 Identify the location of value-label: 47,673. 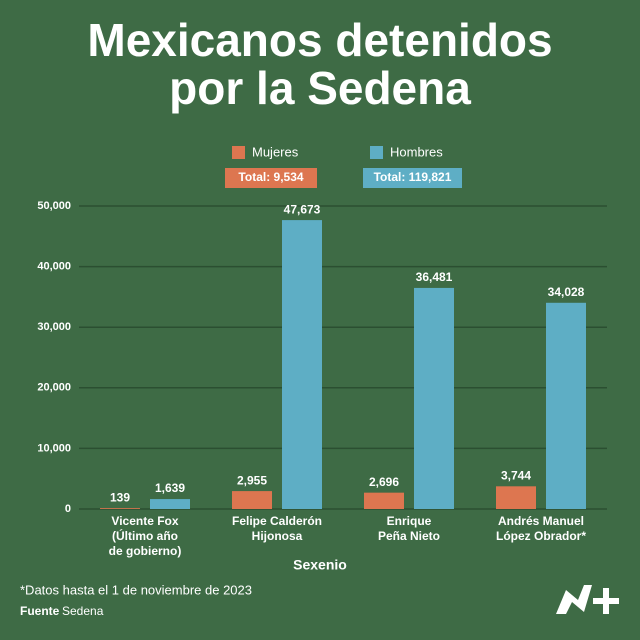
(302, 209).